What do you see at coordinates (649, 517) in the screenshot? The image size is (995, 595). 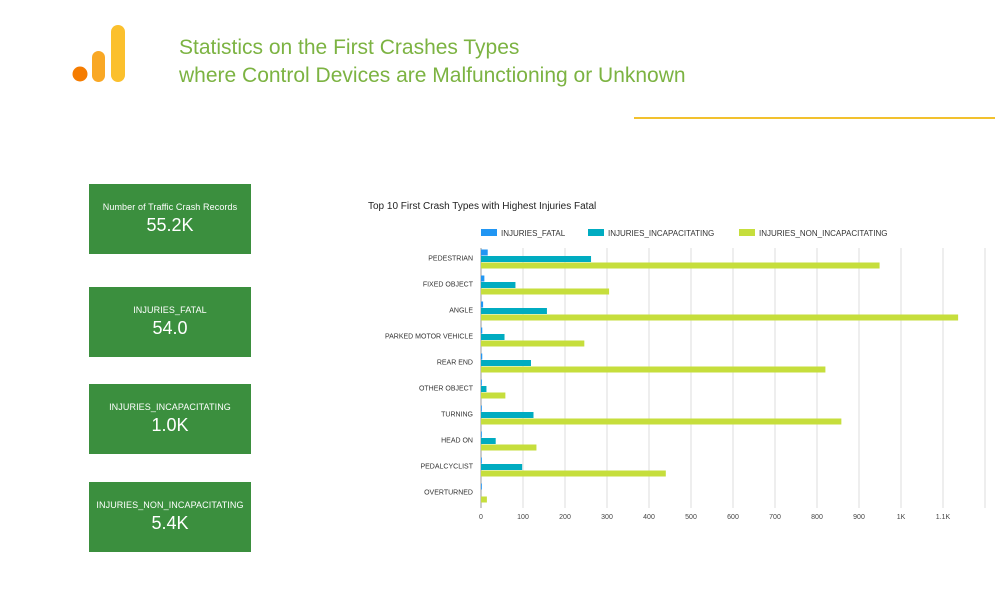 I see `x-tick-label: 400` at bounding box center [649, 517].